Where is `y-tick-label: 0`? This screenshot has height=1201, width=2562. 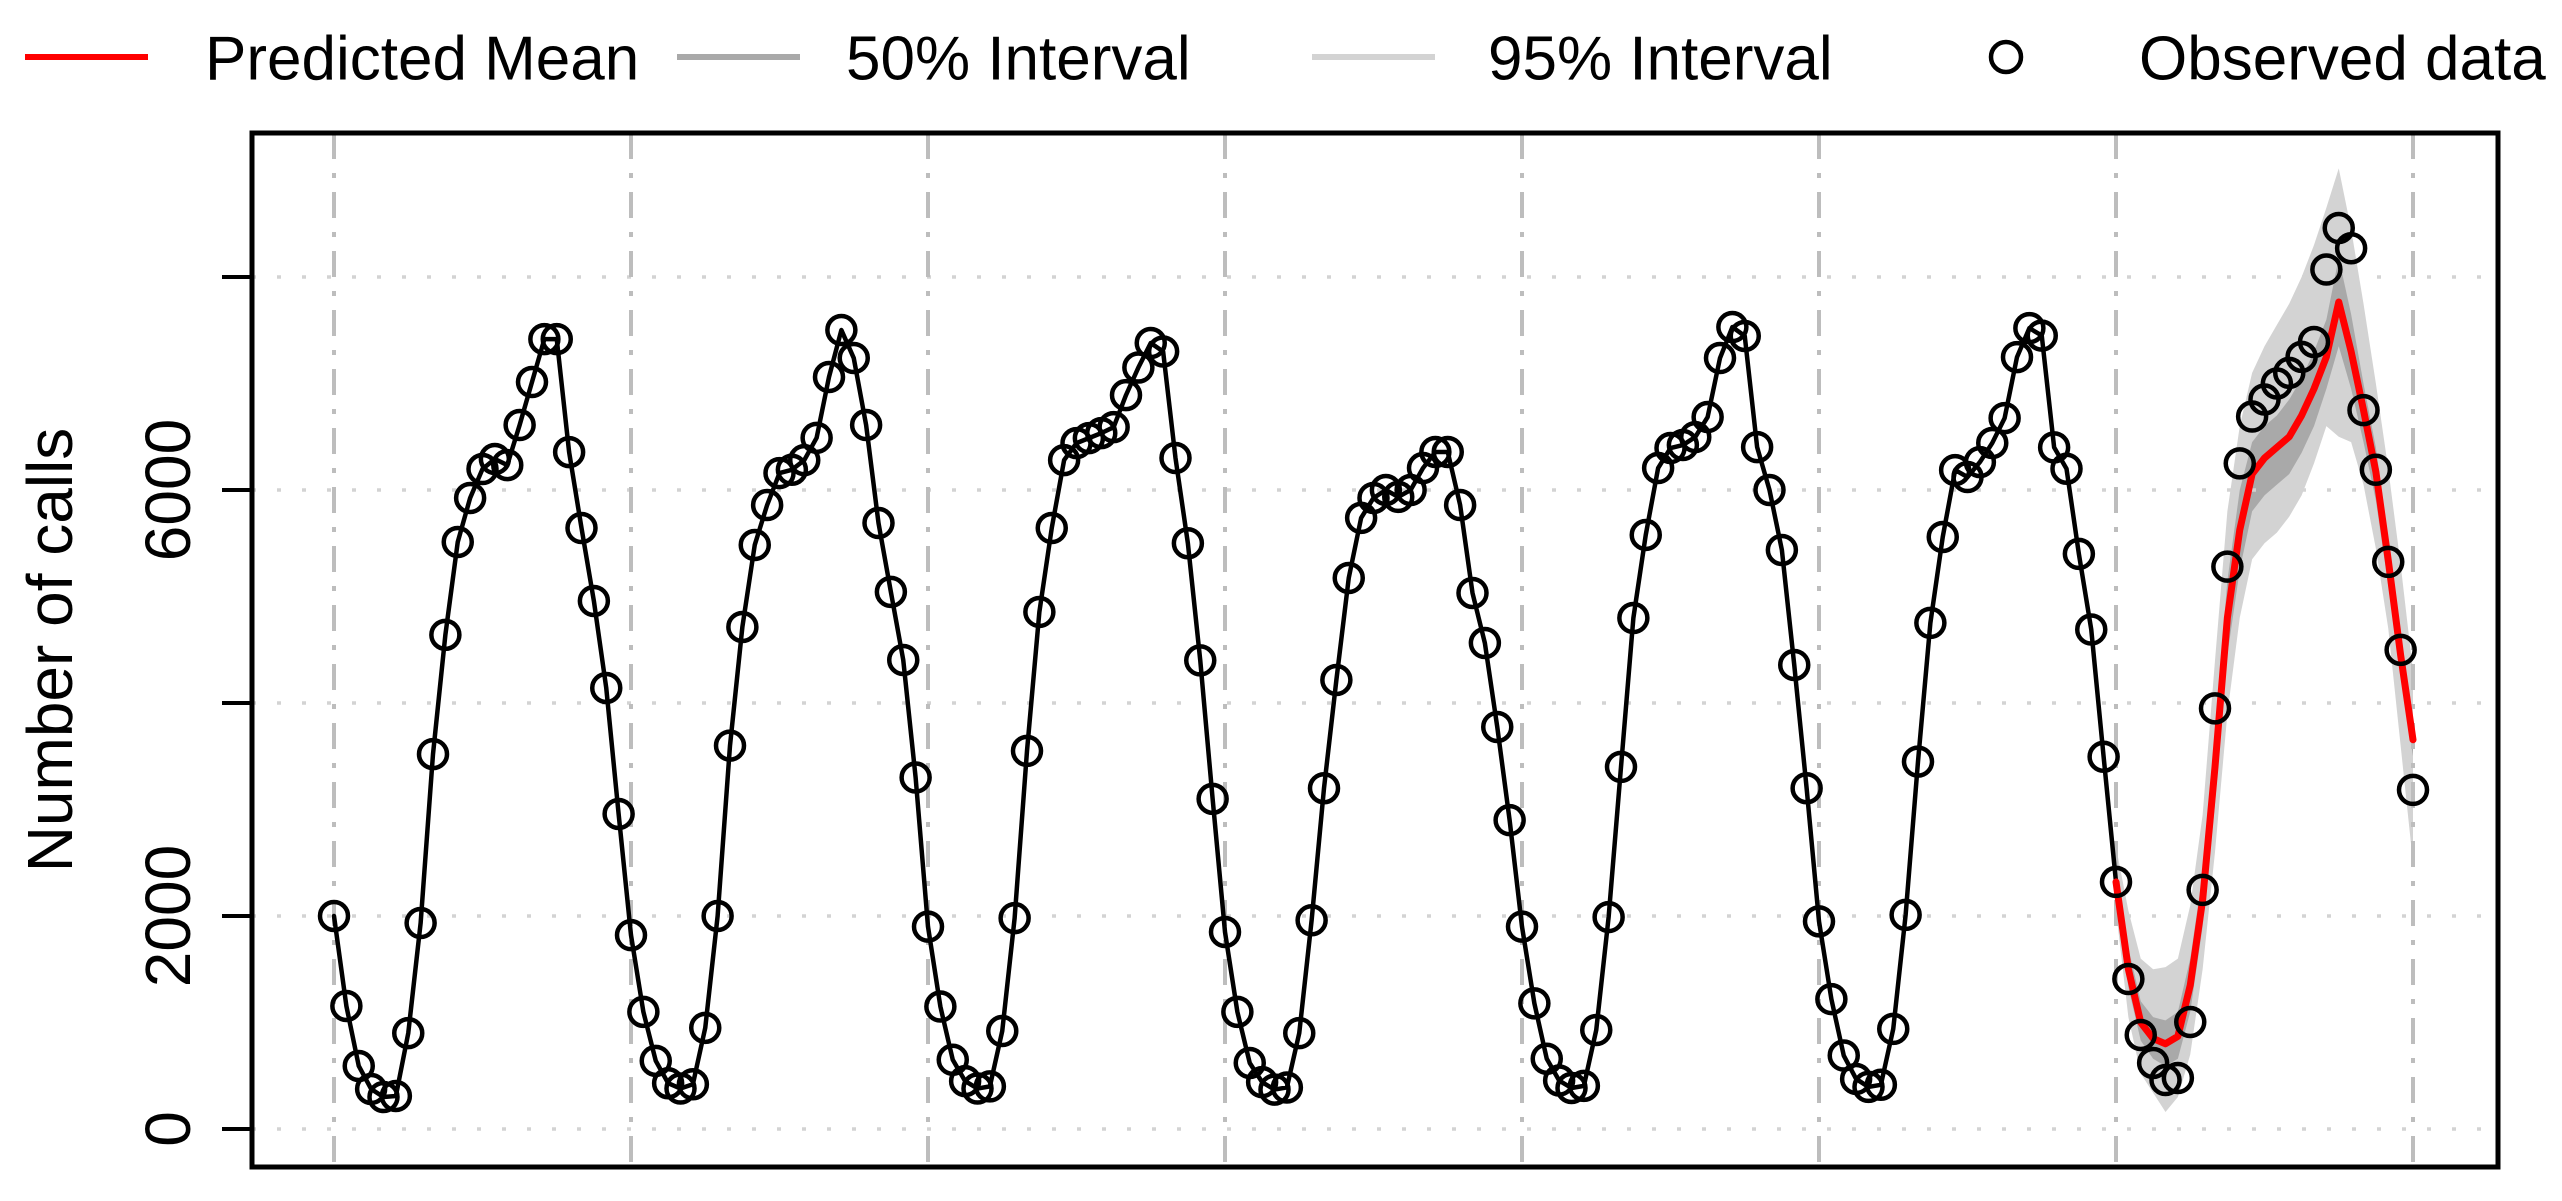
y-tick-label: 0 is located at coordinates (168, 1129).